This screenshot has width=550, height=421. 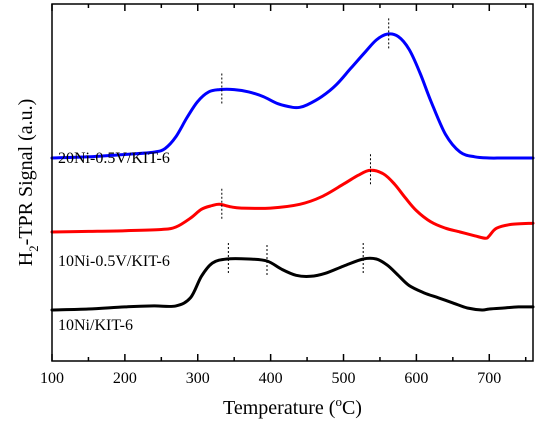 What do you see at coordinates (198, 378) in the screenshot?
I see `x-tick-label: 300` at bounding box center [198, 378].